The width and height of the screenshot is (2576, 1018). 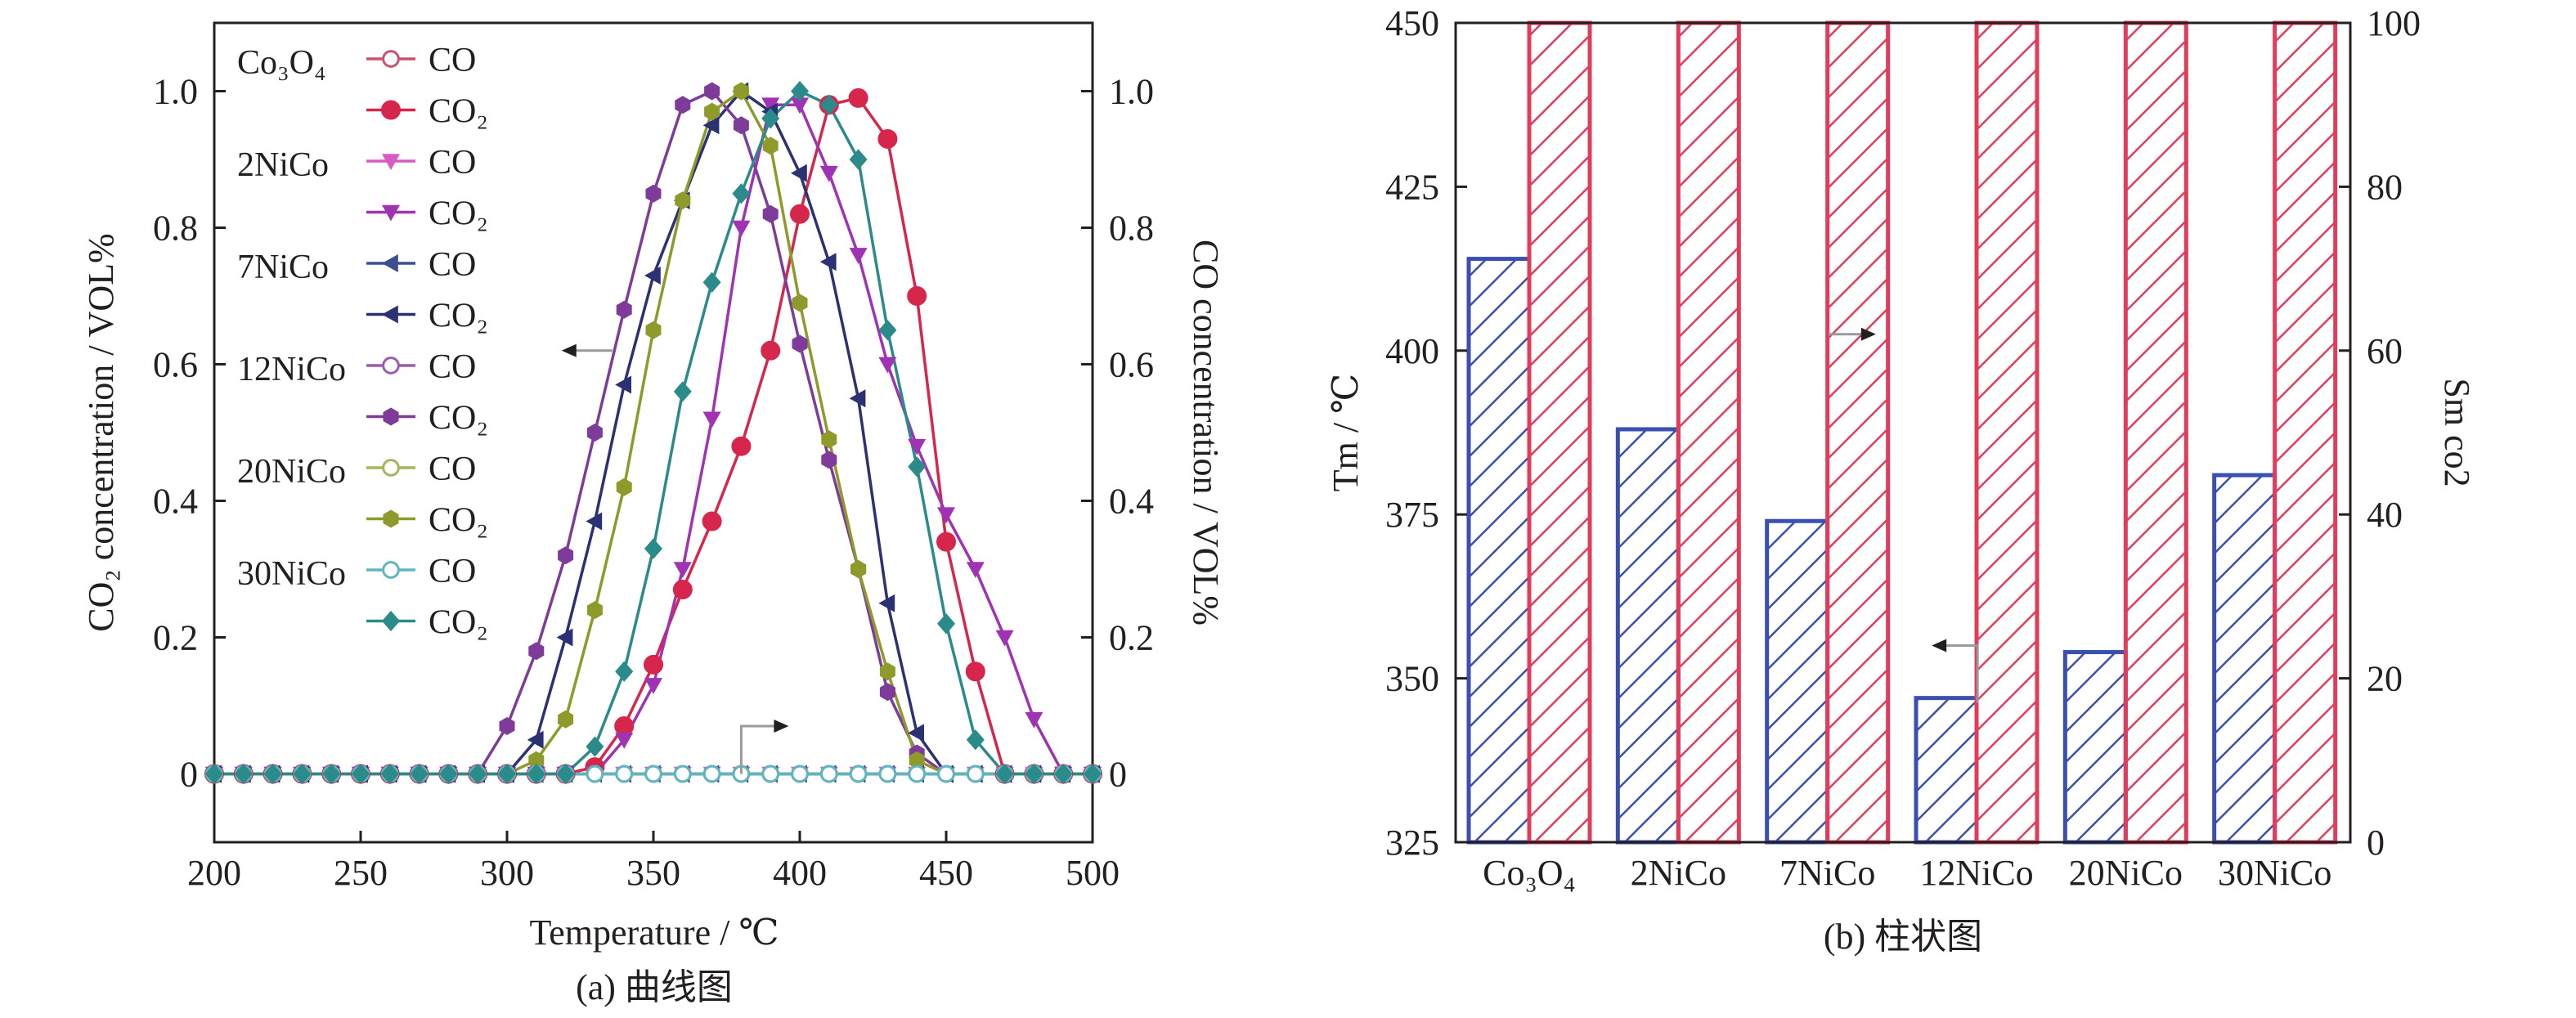 What do you see at coordinates (1858, 432) in the screenshot?
I see `bar-sco2` at bounding box center [1858, 432].